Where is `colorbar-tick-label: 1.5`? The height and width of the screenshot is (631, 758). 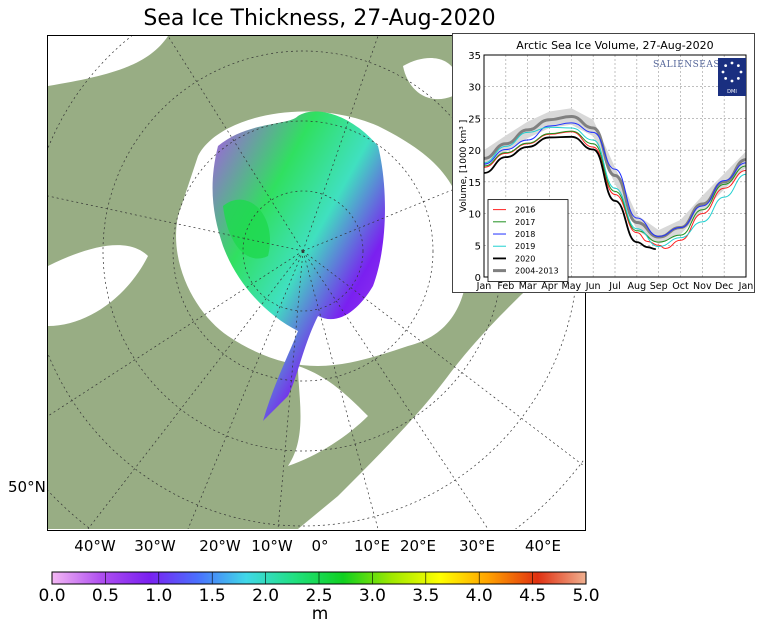 colorbar-tick-label: 1.5 is located at coordinates (212, 596).